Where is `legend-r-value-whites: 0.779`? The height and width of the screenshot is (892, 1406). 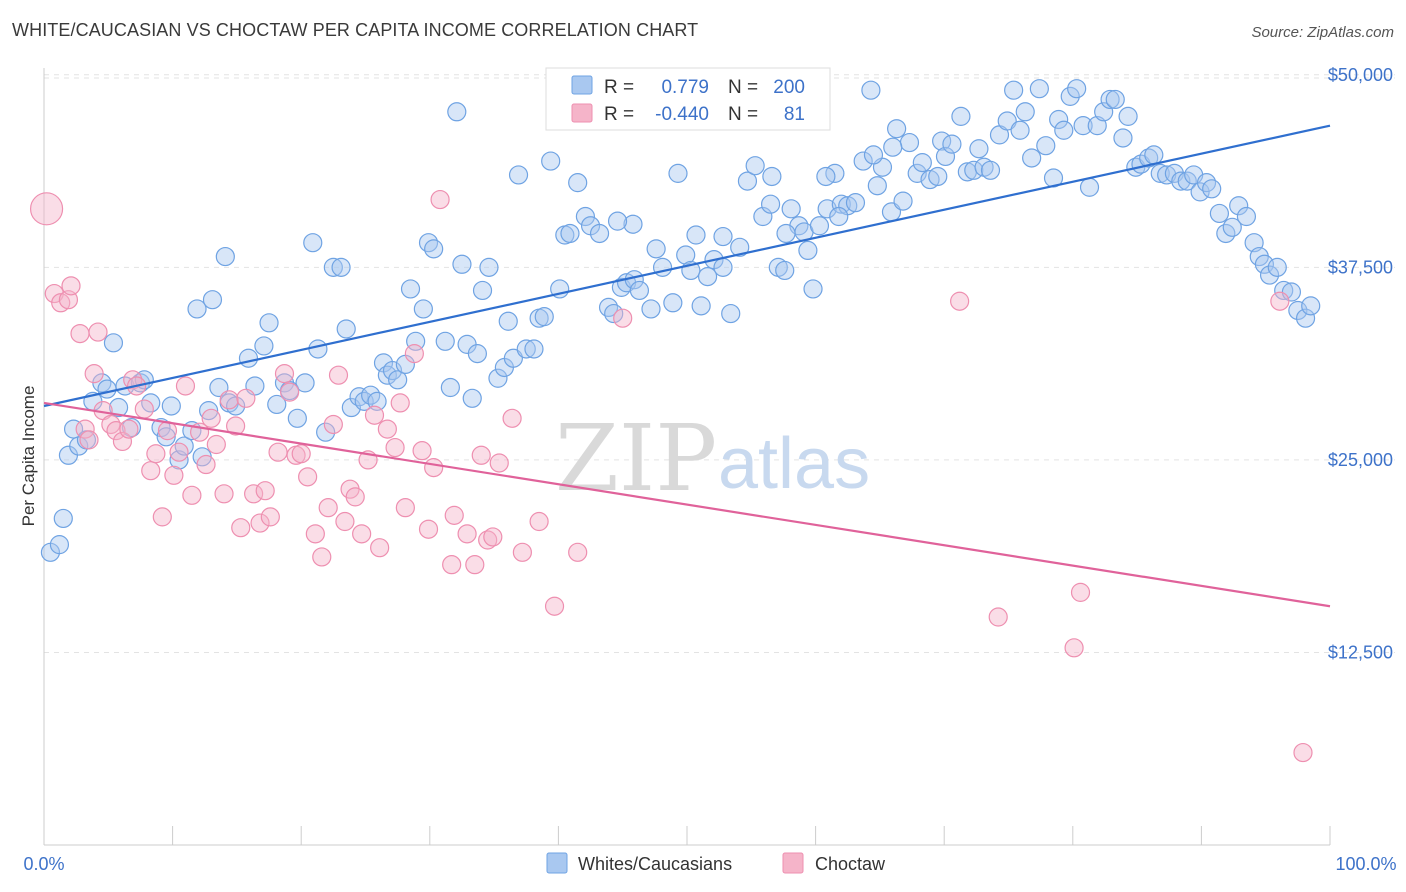
legend-r-value-whites: 0.779 is located at coordinates (685, 87).